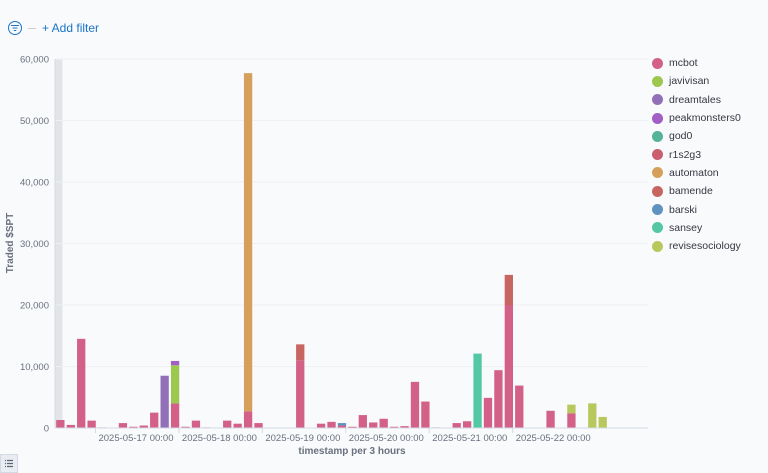  Describe the element at coordinates (15, 28) in the screenshot. I see `filter-icon` at that location.